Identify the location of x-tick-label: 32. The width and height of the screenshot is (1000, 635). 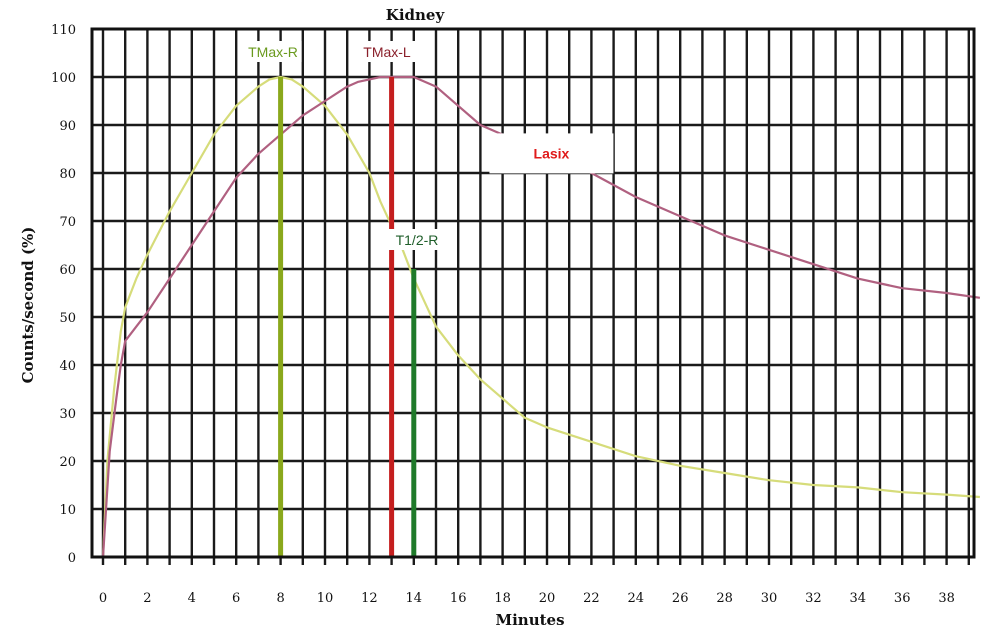
(813, 598).